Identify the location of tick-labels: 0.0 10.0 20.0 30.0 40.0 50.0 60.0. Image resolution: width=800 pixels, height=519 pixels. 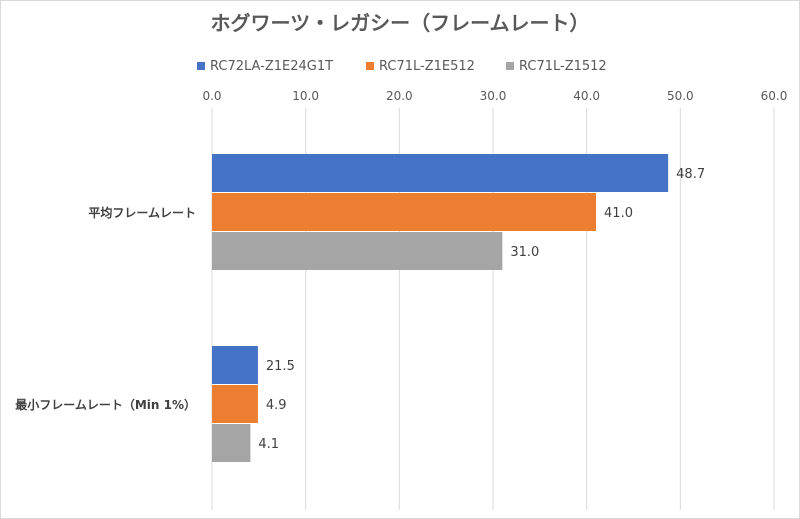
(494, 96).